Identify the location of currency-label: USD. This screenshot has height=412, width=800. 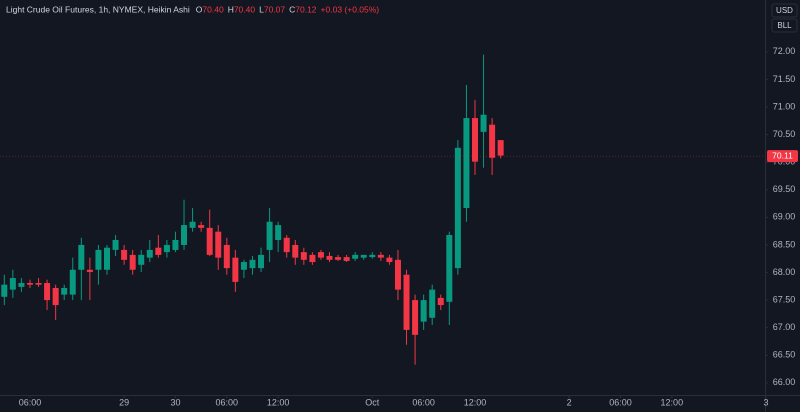
(784, 10).